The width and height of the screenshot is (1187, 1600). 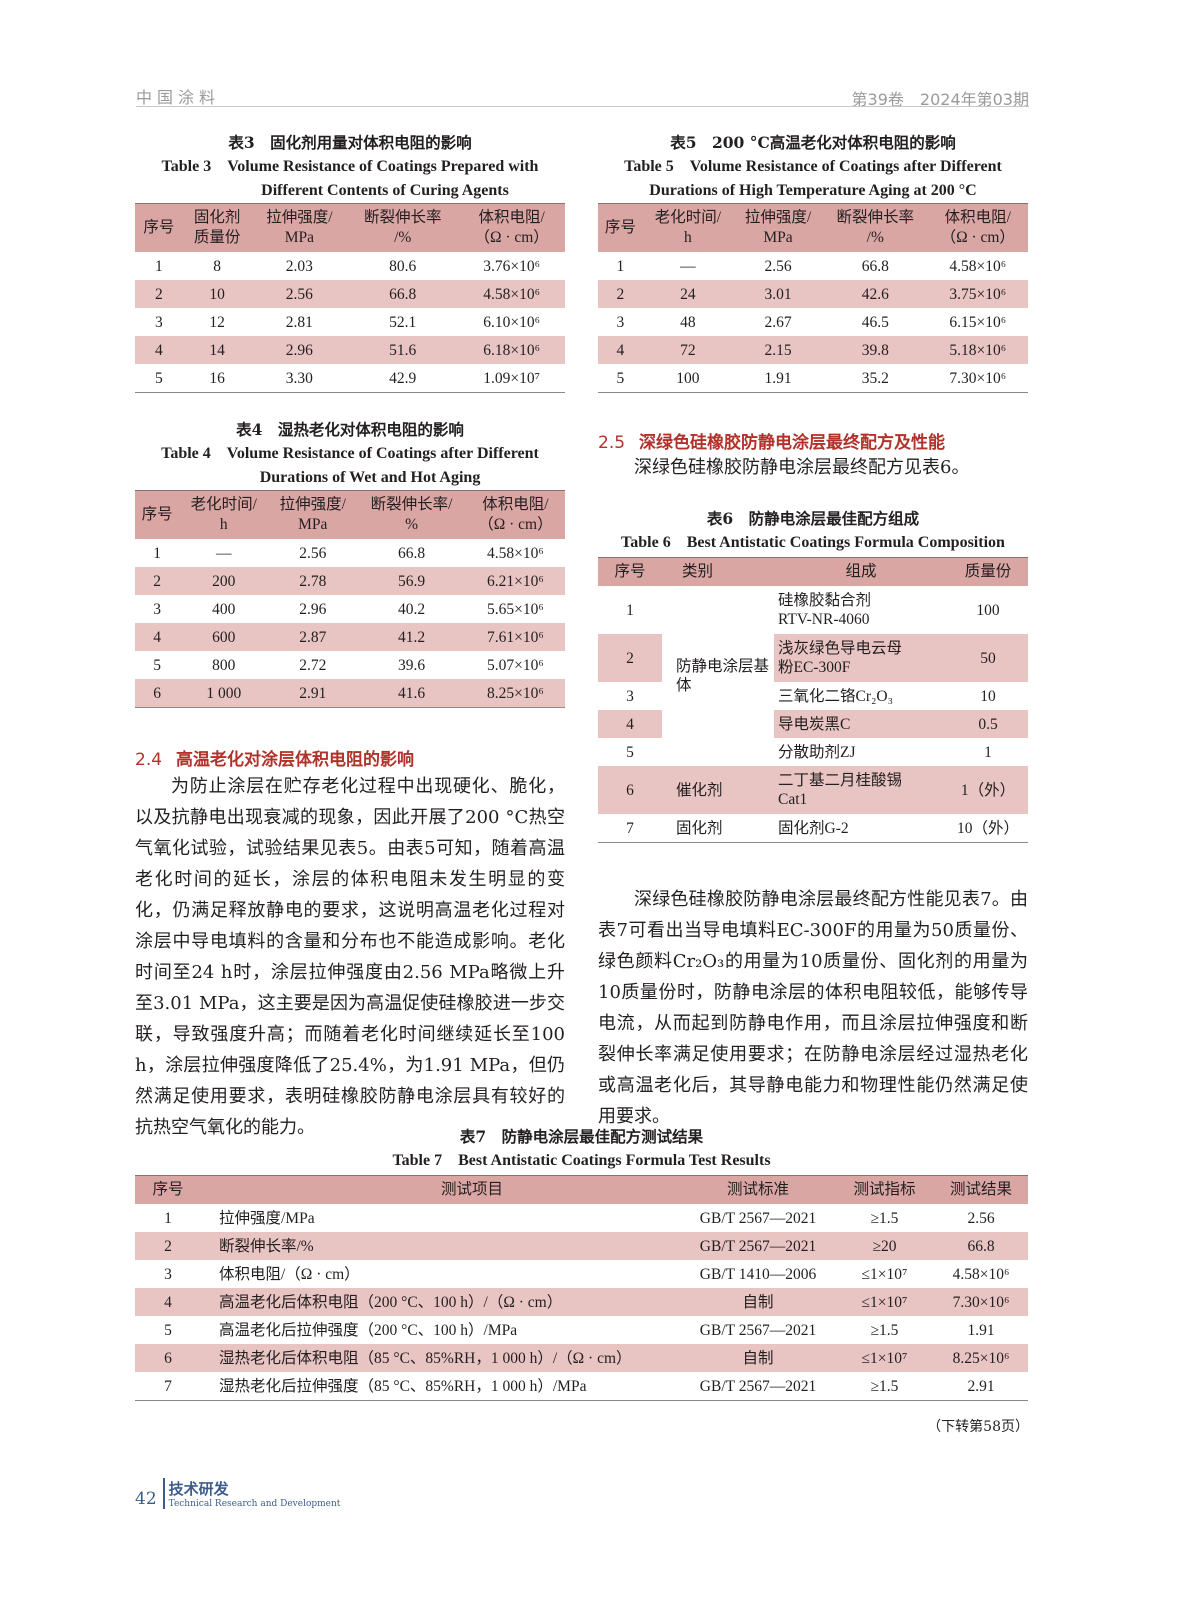 What do you see at coordinates (778, 322) in the screenshot?
I see `table-cell: 2.67` at bounding box center [778, 322].